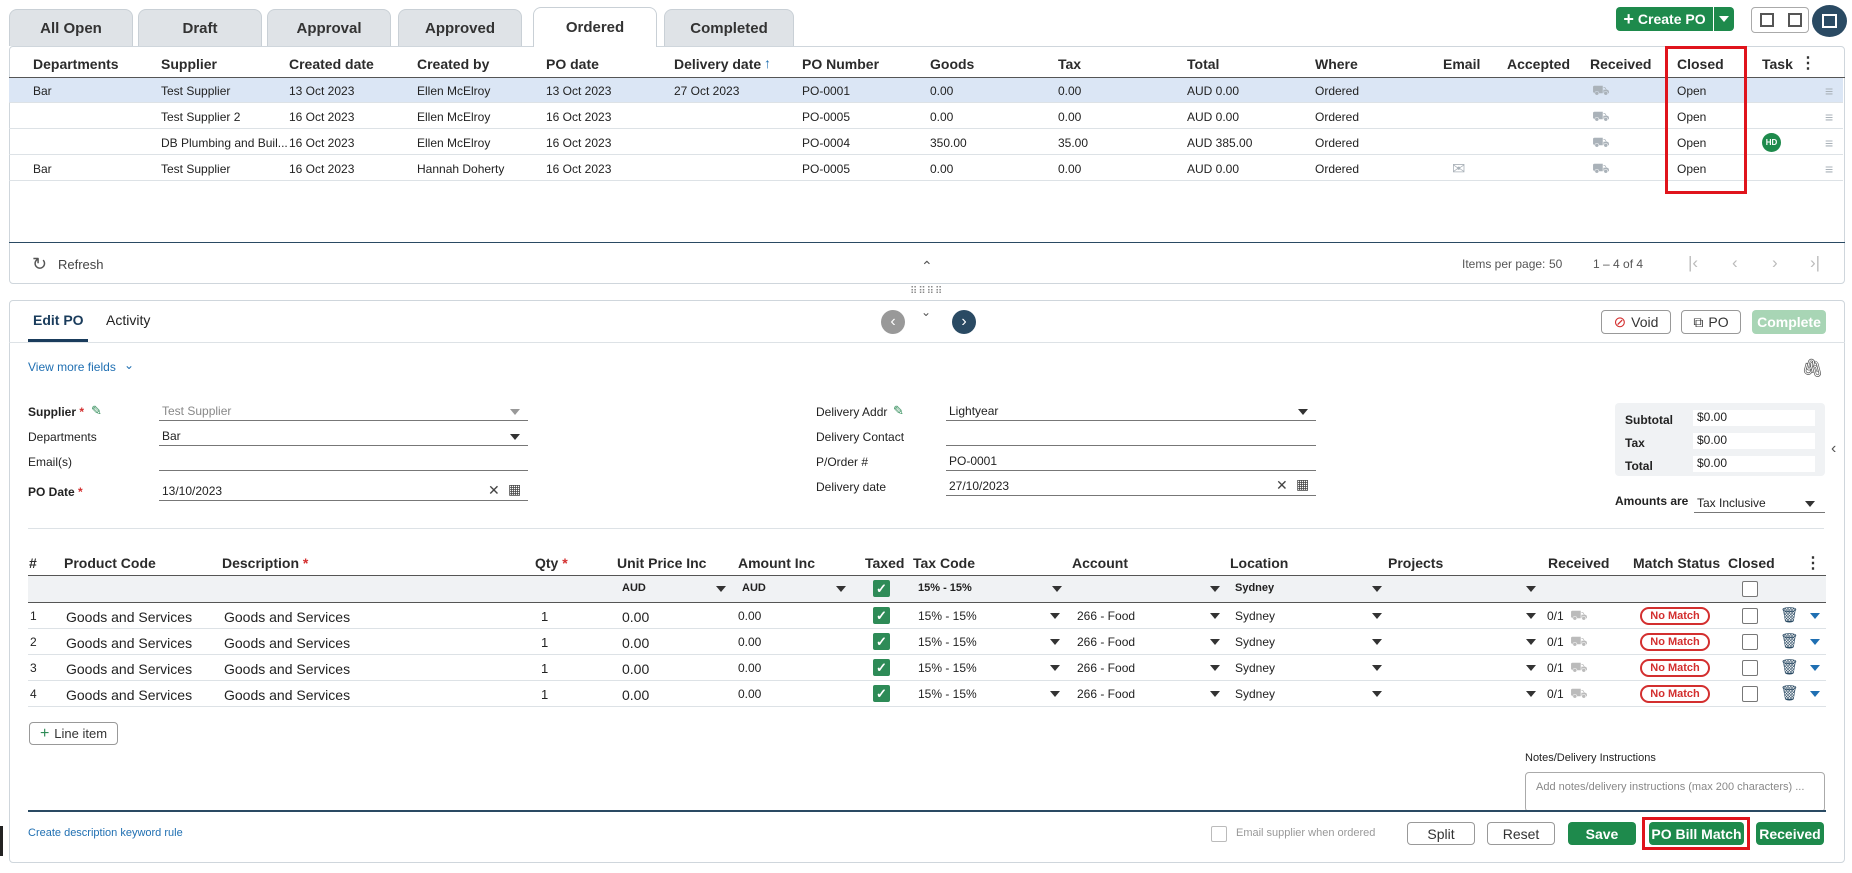  What do you see at coordinates (1131, 411) in the screenshot?
I see `delivery-addr-select: Lightyear` at bounding box center [1131, 411].